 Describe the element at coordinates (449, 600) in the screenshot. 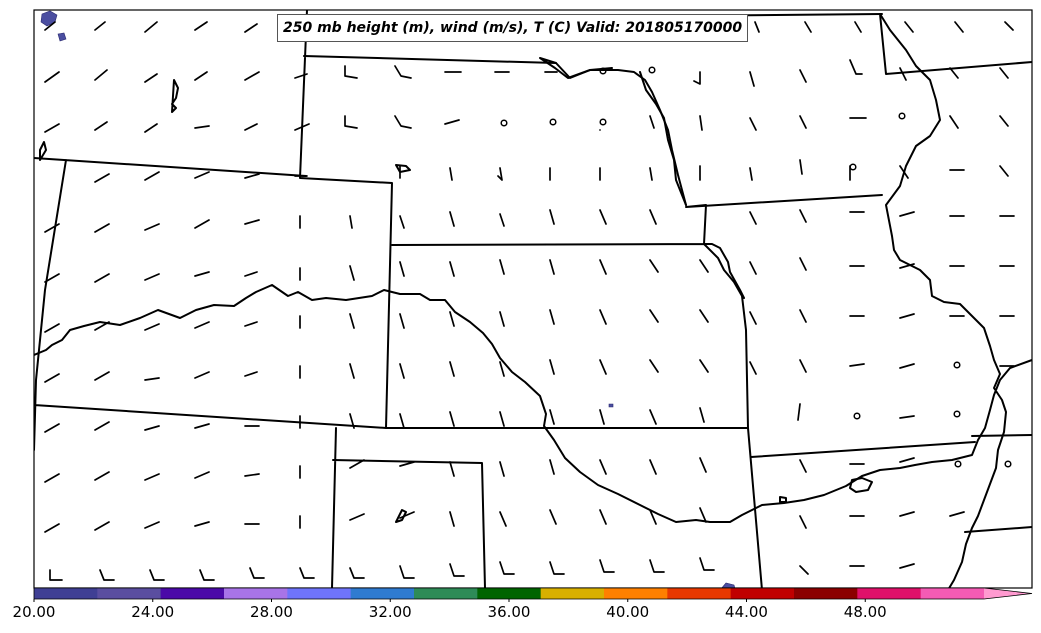

I see `colorbar-ticks` at that location.